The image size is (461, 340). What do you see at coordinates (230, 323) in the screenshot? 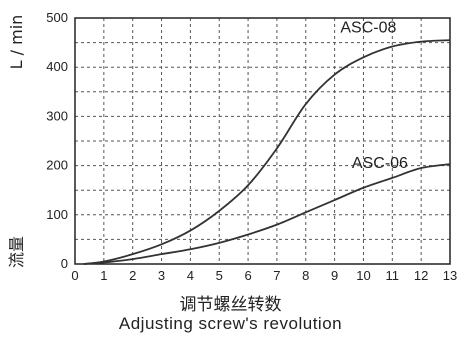
I see `x-axis-title-en: Adjusting screw's revolution` at bounding box center [230, 323].